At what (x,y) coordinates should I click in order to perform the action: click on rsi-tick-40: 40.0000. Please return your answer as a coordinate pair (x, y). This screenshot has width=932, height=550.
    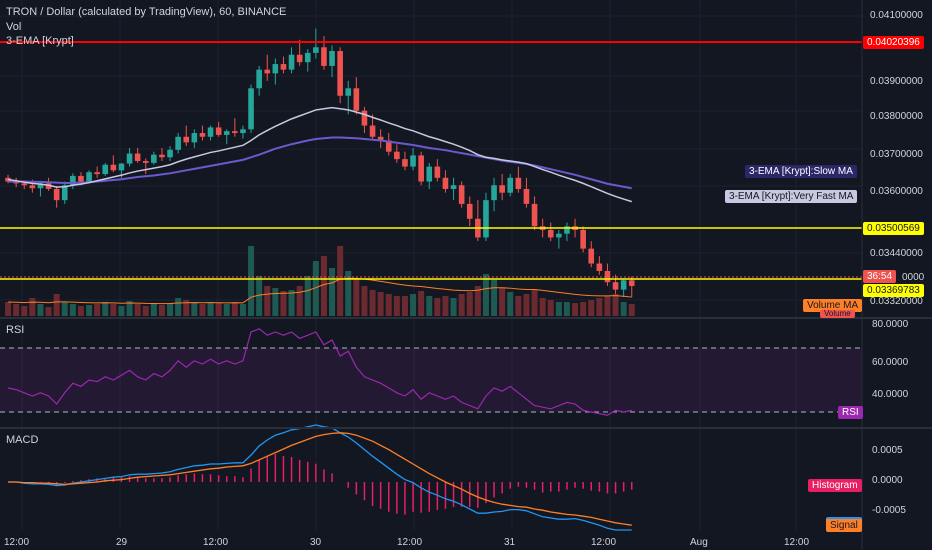
    Looking at the image, I should click on (890, 394).